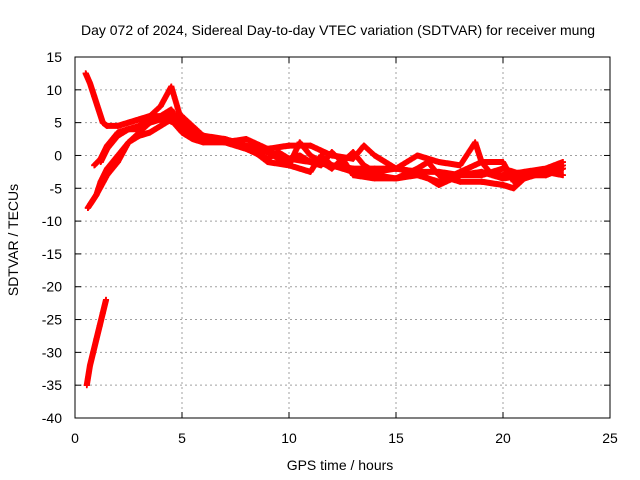 This screenshot has width=640, height=480. What do you see at coordinates (326, 162) in the screenshot?
I see `series-track-e` at bounding box center [326, 162].